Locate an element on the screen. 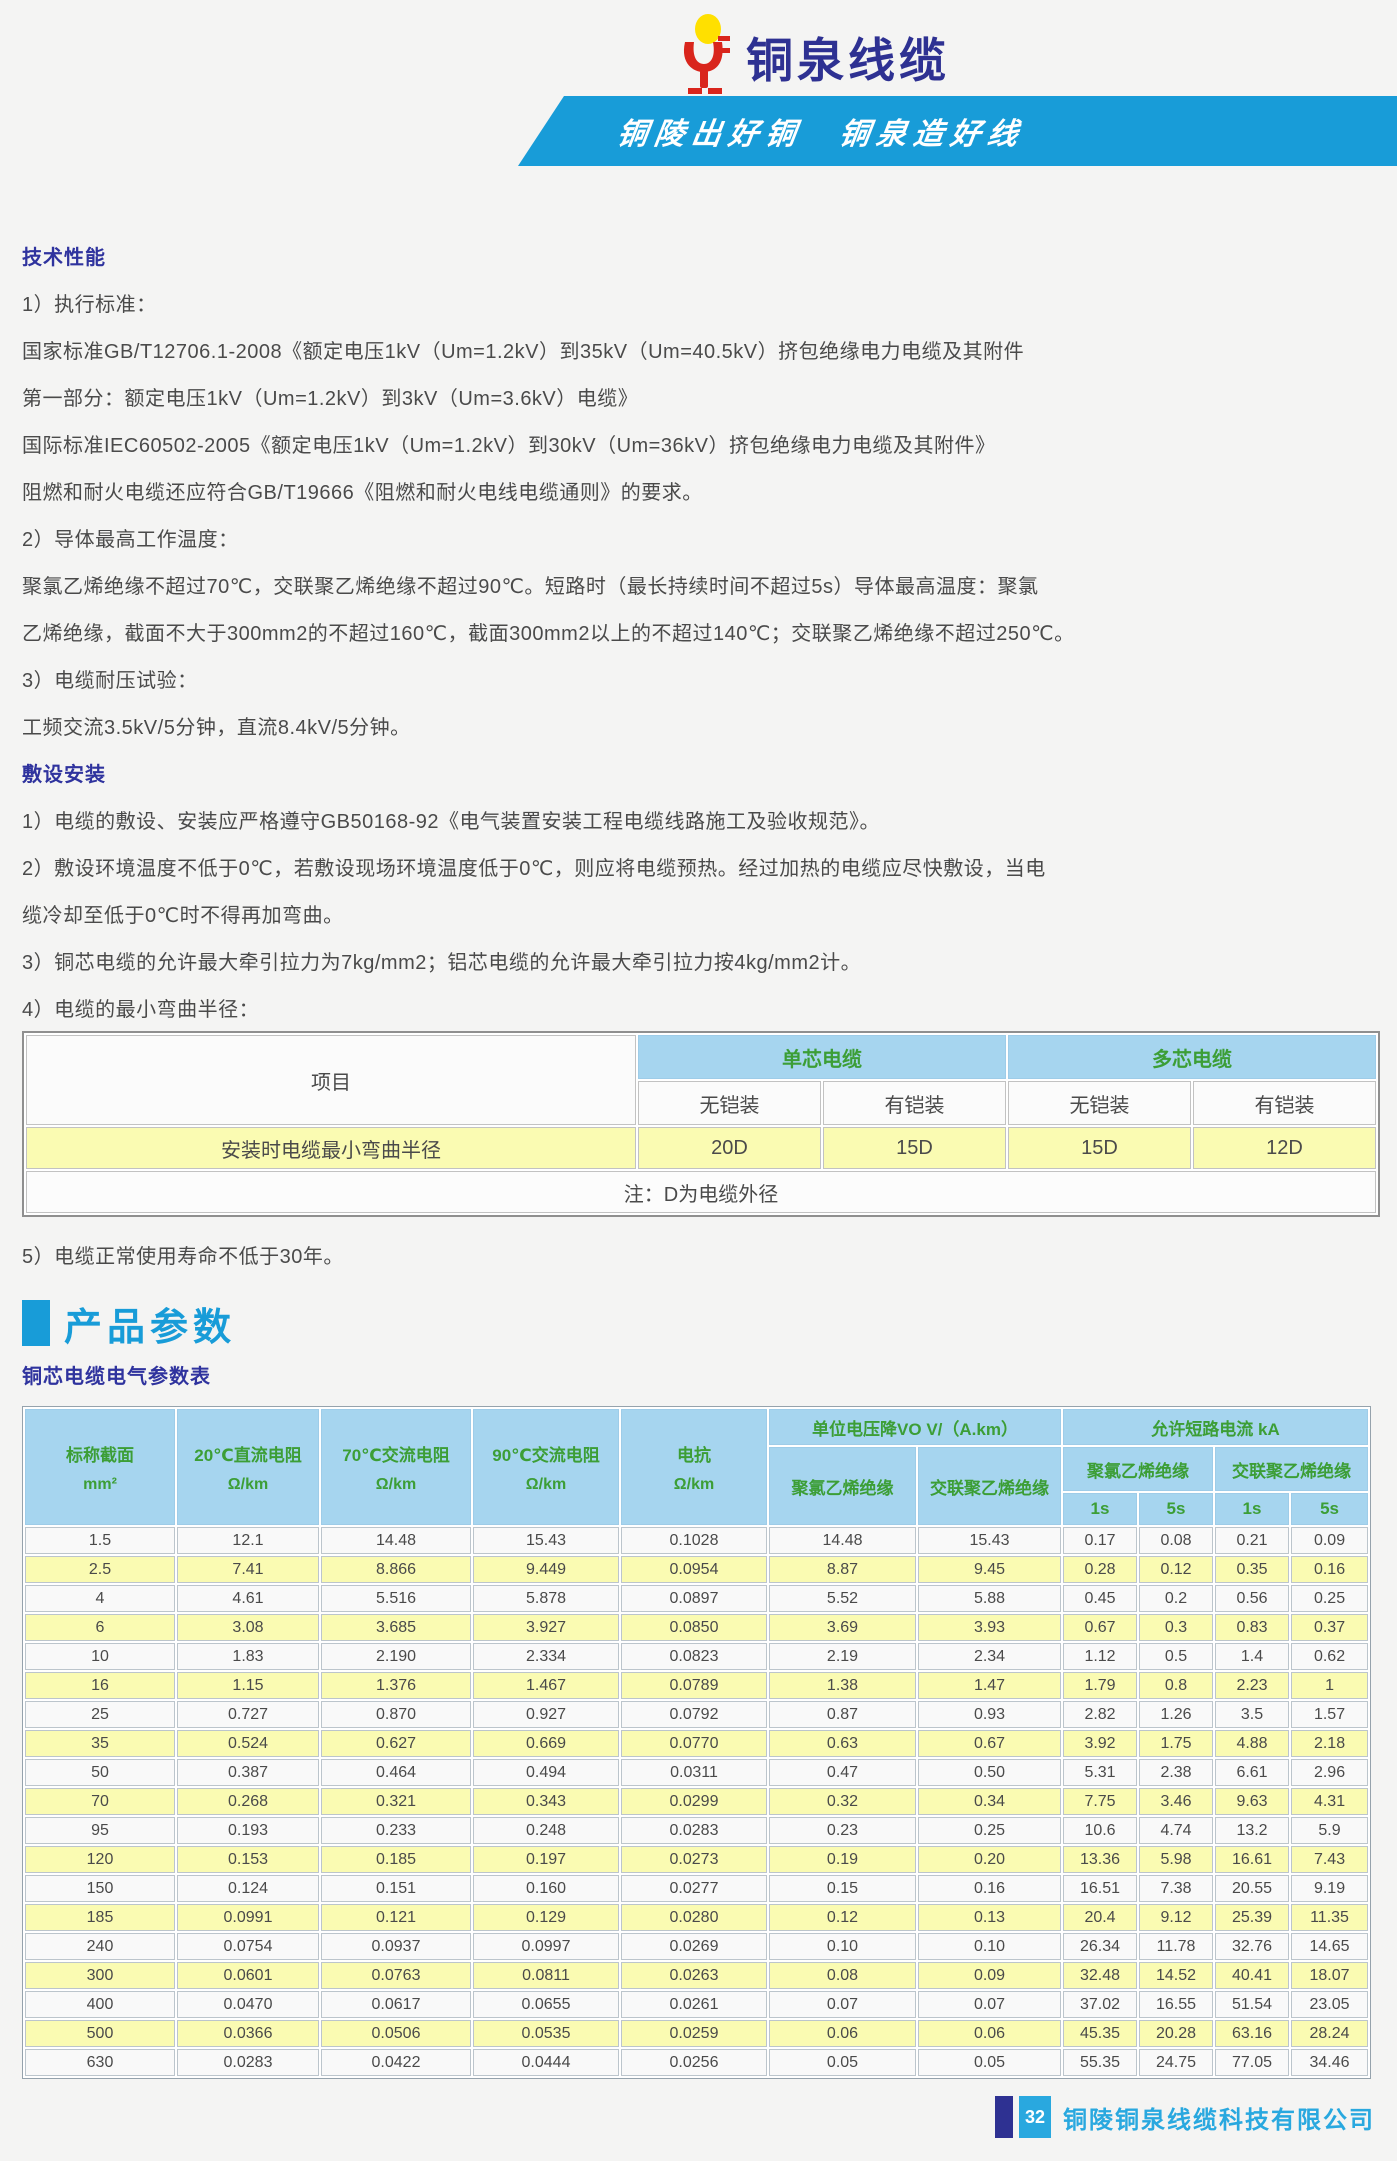  params-table-cell: 7.75 is located at coordinates (1100, 1801).